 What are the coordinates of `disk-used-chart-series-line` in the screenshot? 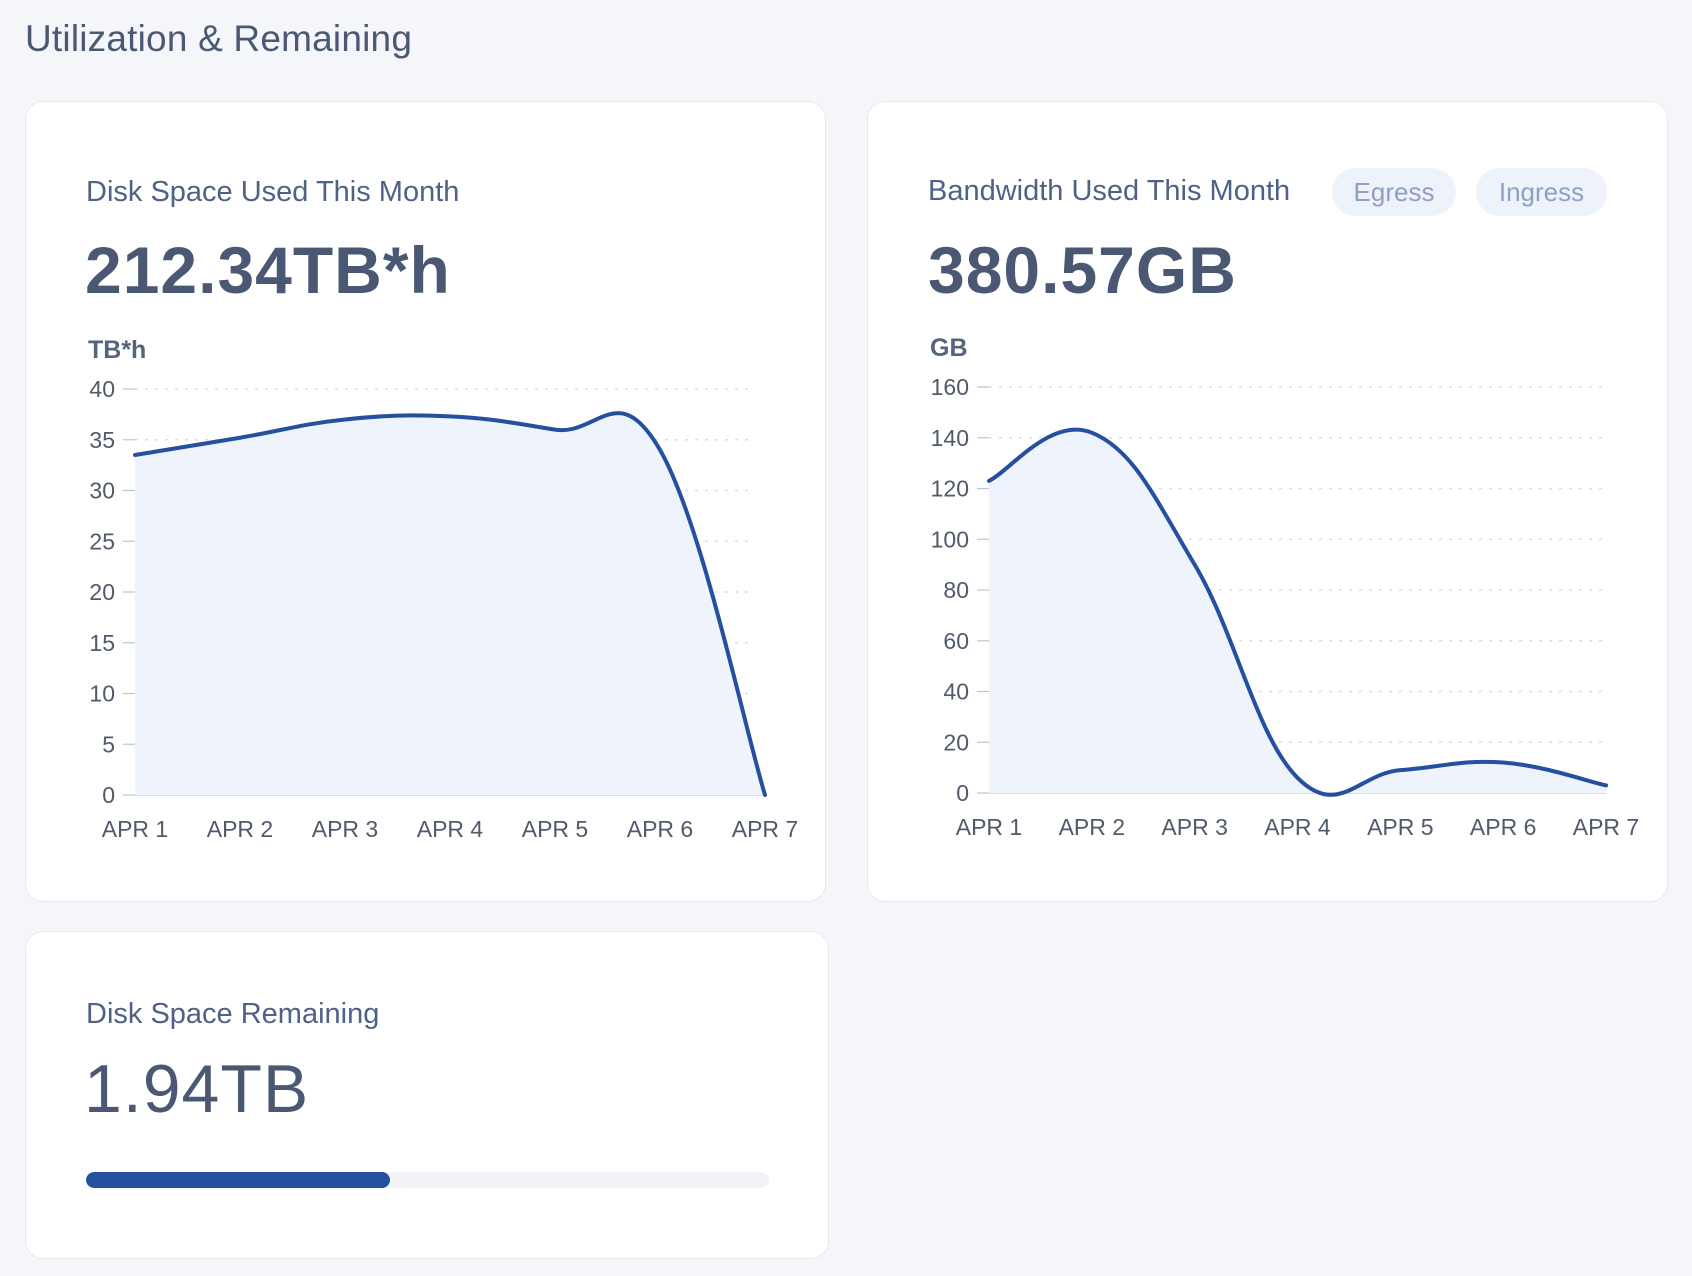 It's located at (450, 604).